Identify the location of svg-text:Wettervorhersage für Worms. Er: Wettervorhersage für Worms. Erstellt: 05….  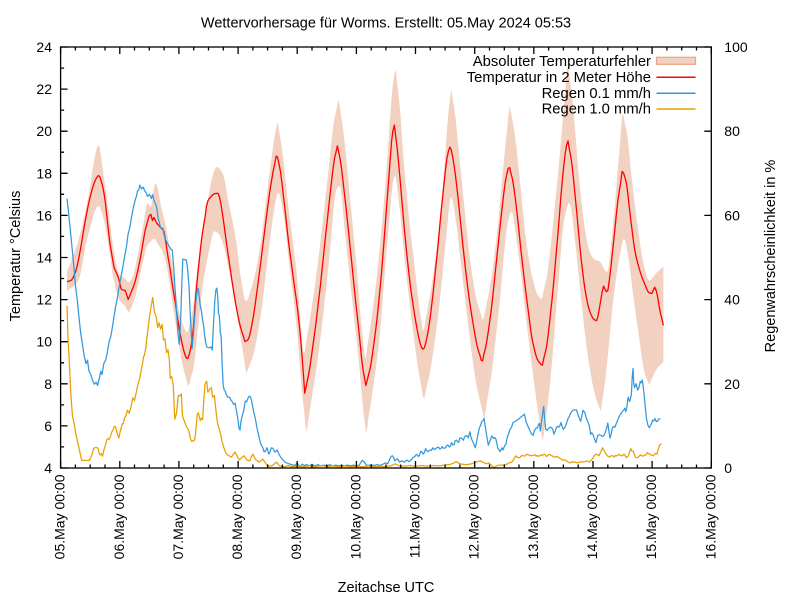
(386, 24).